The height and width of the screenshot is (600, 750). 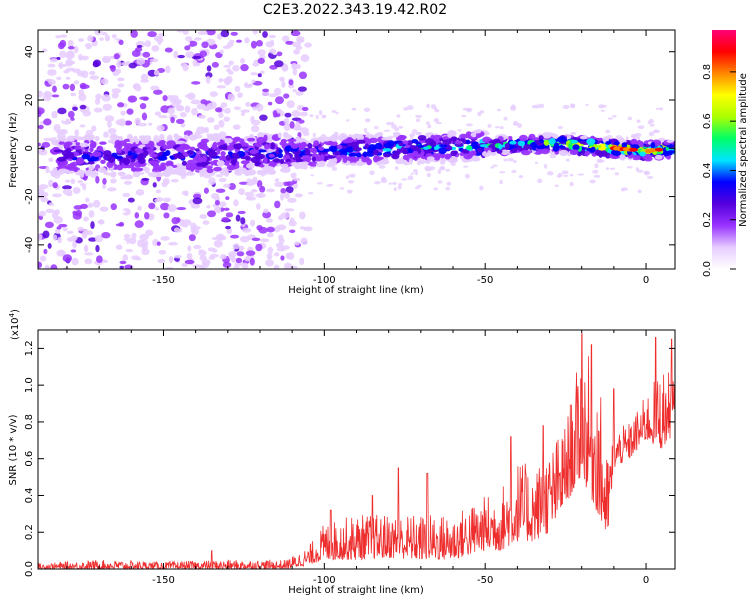 I want to click on colorbar-tick-label: 0.0, so click(x=707, y=269).